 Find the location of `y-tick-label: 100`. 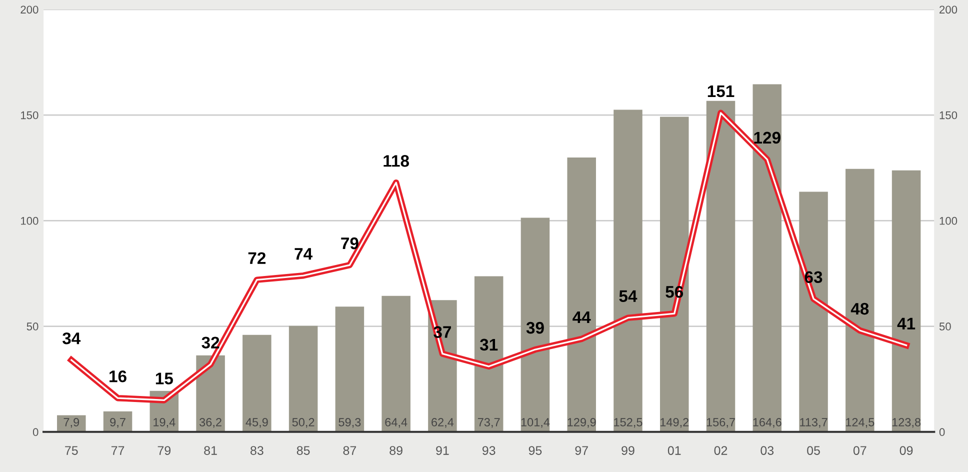

y-tick-label: 100 is located at coordinates (29, 220).